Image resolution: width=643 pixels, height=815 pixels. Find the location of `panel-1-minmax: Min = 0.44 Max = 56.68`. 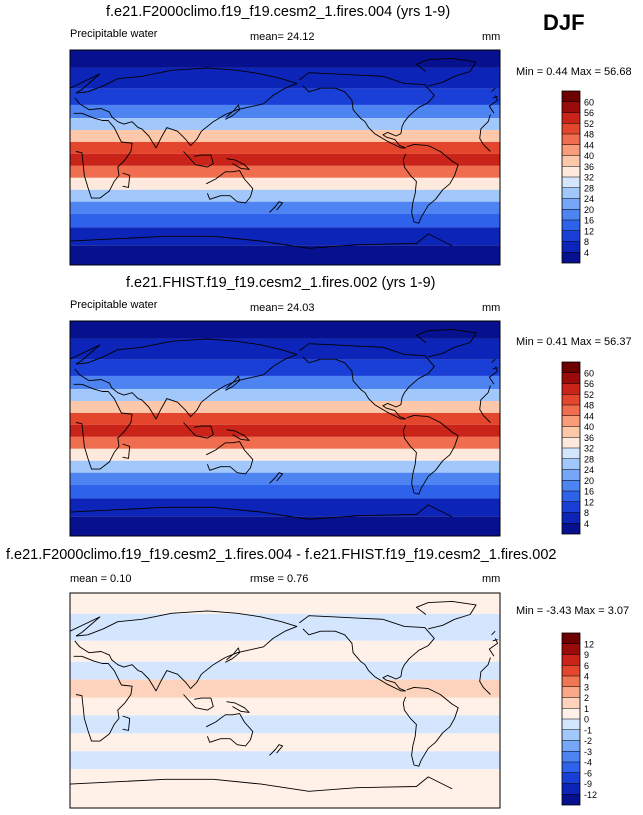

panel-1-minmax: Min = 0.44 Max = 56.68 is located at coordinates (574, 72).